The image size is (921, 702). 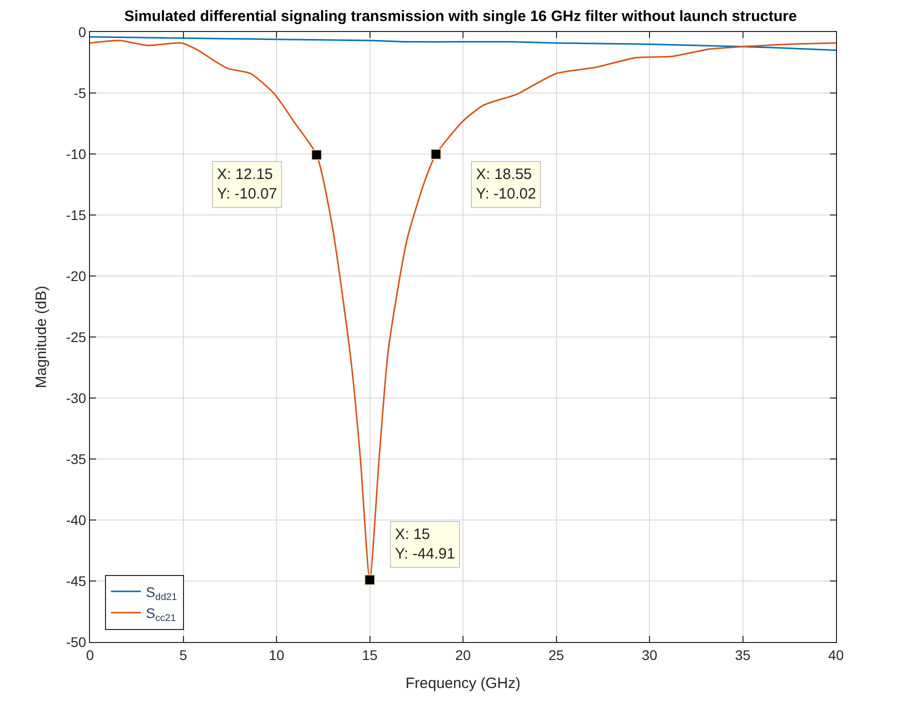 What do you see at coordinates (836, 654) in the screenshot?
I see `x-tick-label: 40` at bounding box center [836, 654].